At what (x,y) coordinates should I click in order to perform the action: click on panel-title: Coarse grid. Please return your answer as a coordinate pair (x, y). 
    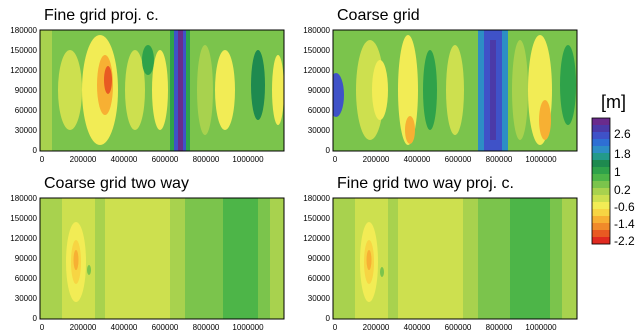
    Looking at the image, I should click on (378, 15).